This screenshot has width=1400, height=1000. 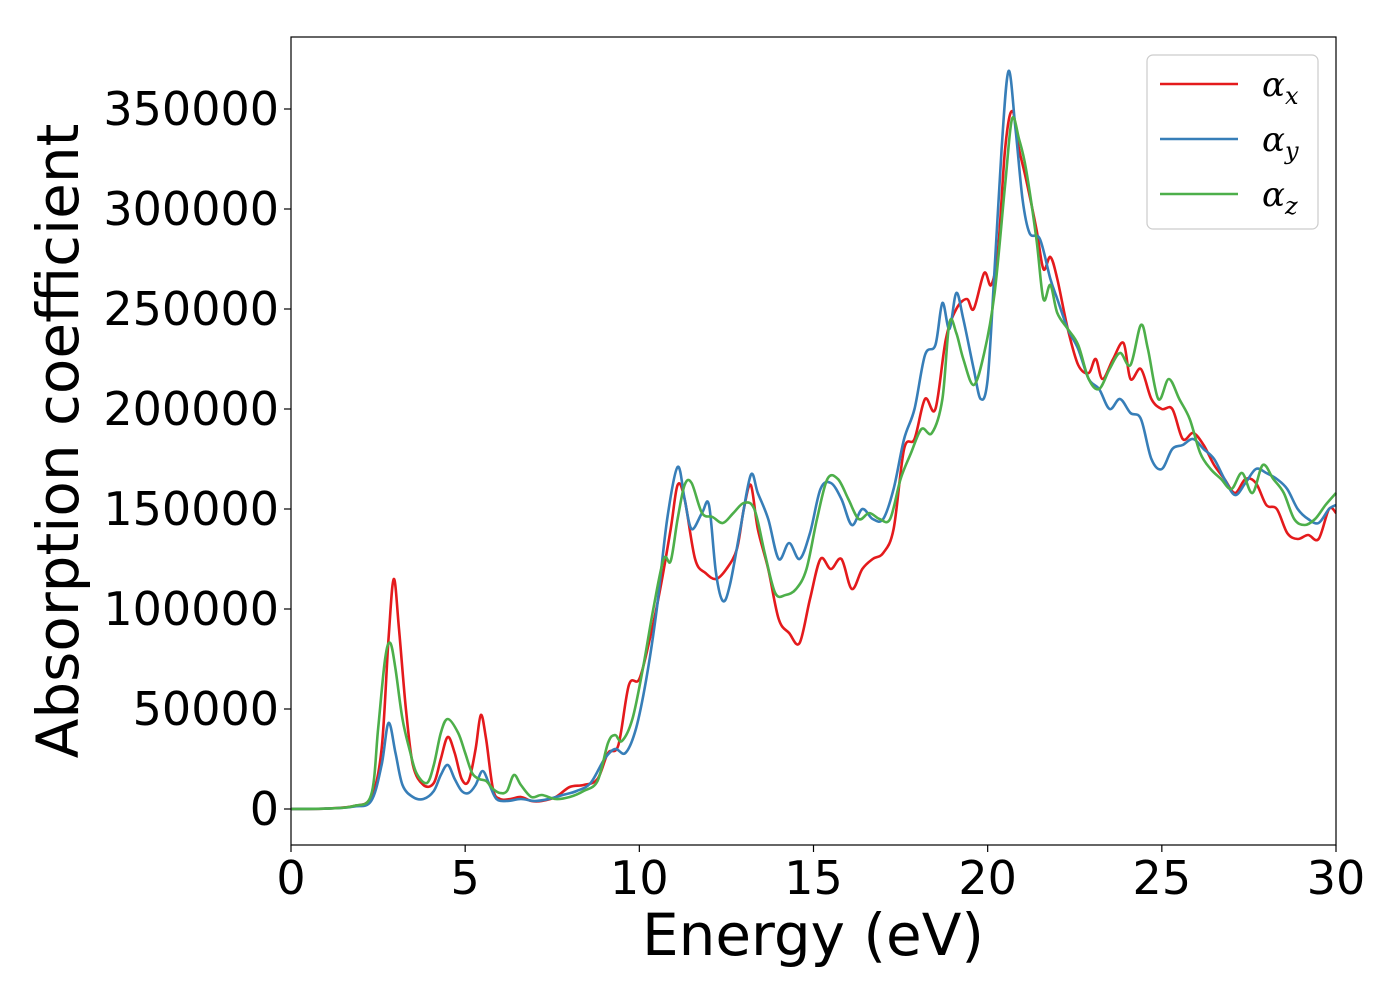 What do you see at coordinates (206, 709) in the screenshot?
I see `y-tick-label: 50000` at bounding box center [206, 709].